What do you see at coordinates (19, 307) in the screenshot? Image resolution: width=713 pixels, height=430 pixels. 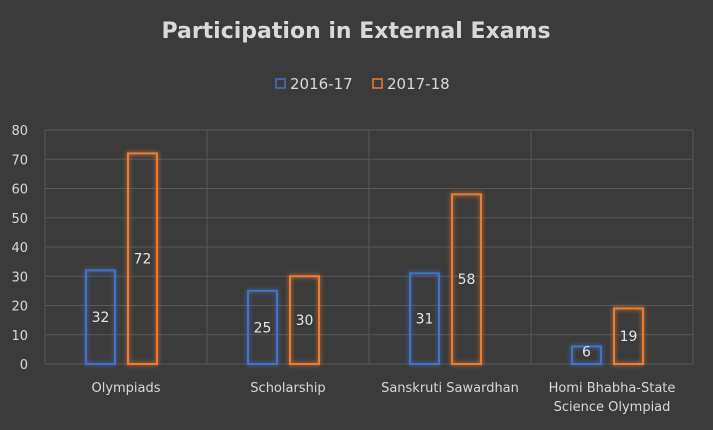 I see `y-tick-label: 20` at bounding box center [19, 307].